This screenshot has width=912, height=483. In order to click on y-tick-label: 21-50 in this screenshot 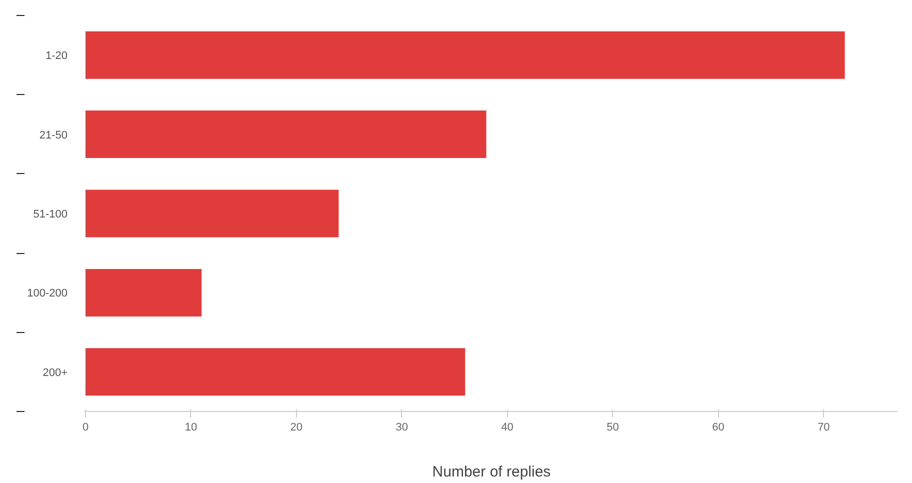, I will do `click(53, 135)`.